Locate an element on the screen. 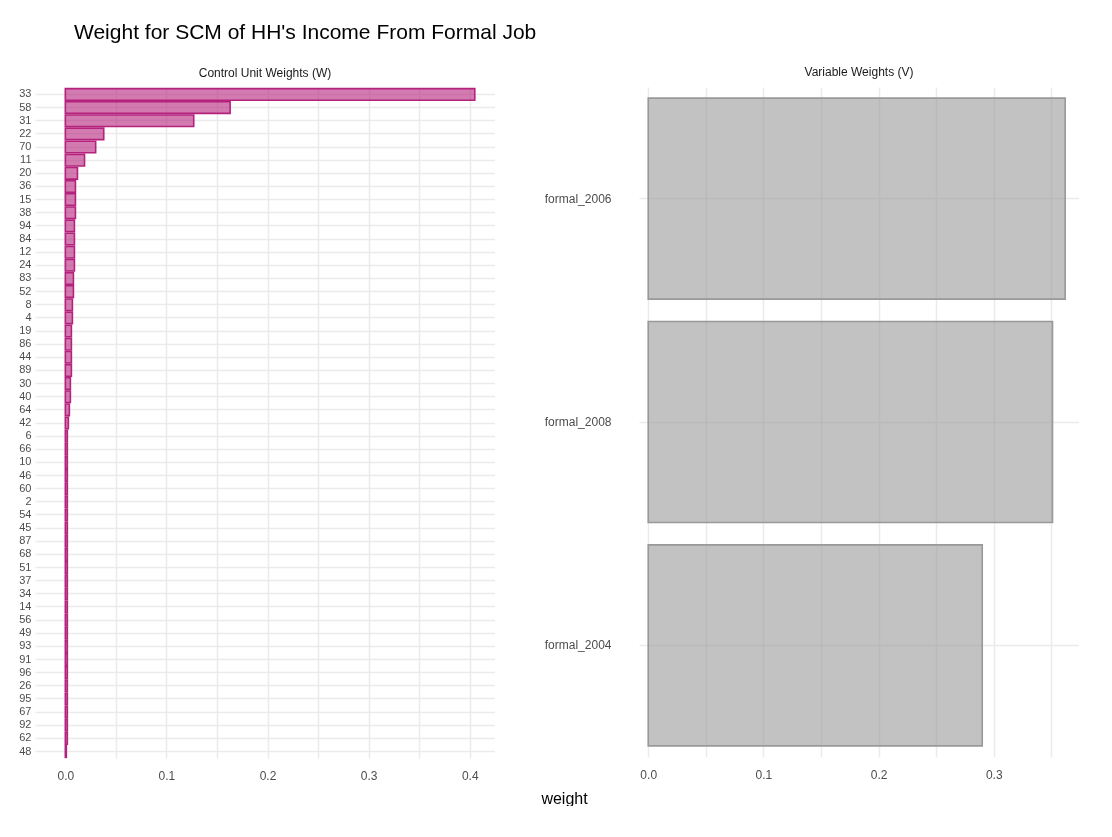 This screenshot has height=837, width=1112. y-tick-label: 96 is located at coordinates (25, 671).